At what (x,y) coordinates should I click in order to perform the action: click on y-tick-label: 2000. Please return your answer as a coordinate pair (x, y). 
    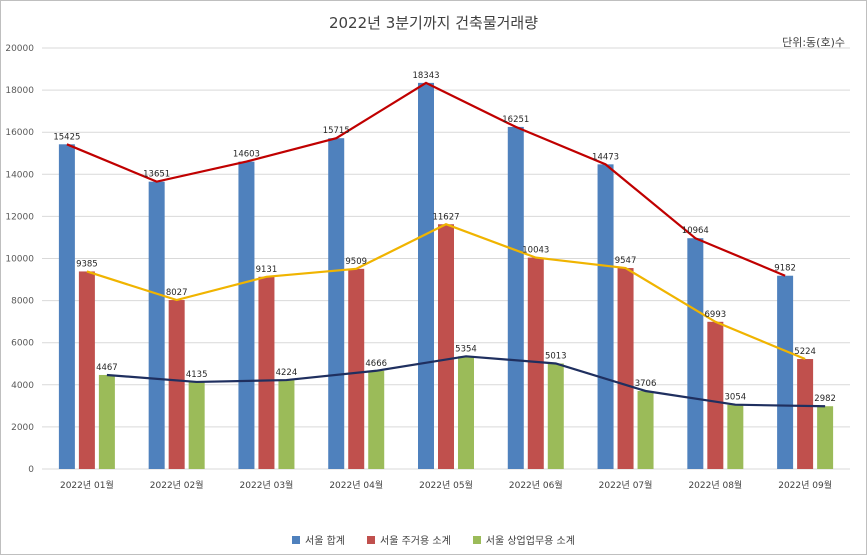
    Looking at the image, I should click on (22, 428).